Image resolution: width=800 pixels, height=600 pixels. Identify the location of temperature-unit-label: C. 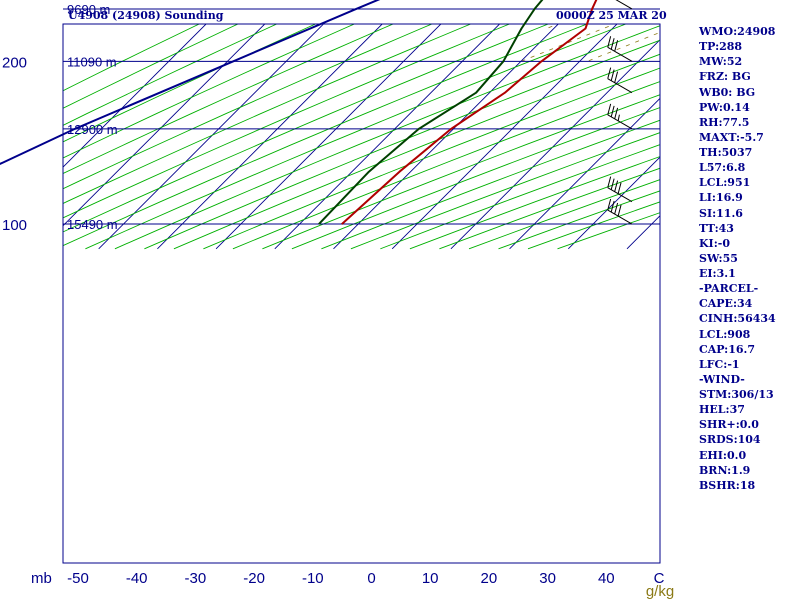
(659, 578).